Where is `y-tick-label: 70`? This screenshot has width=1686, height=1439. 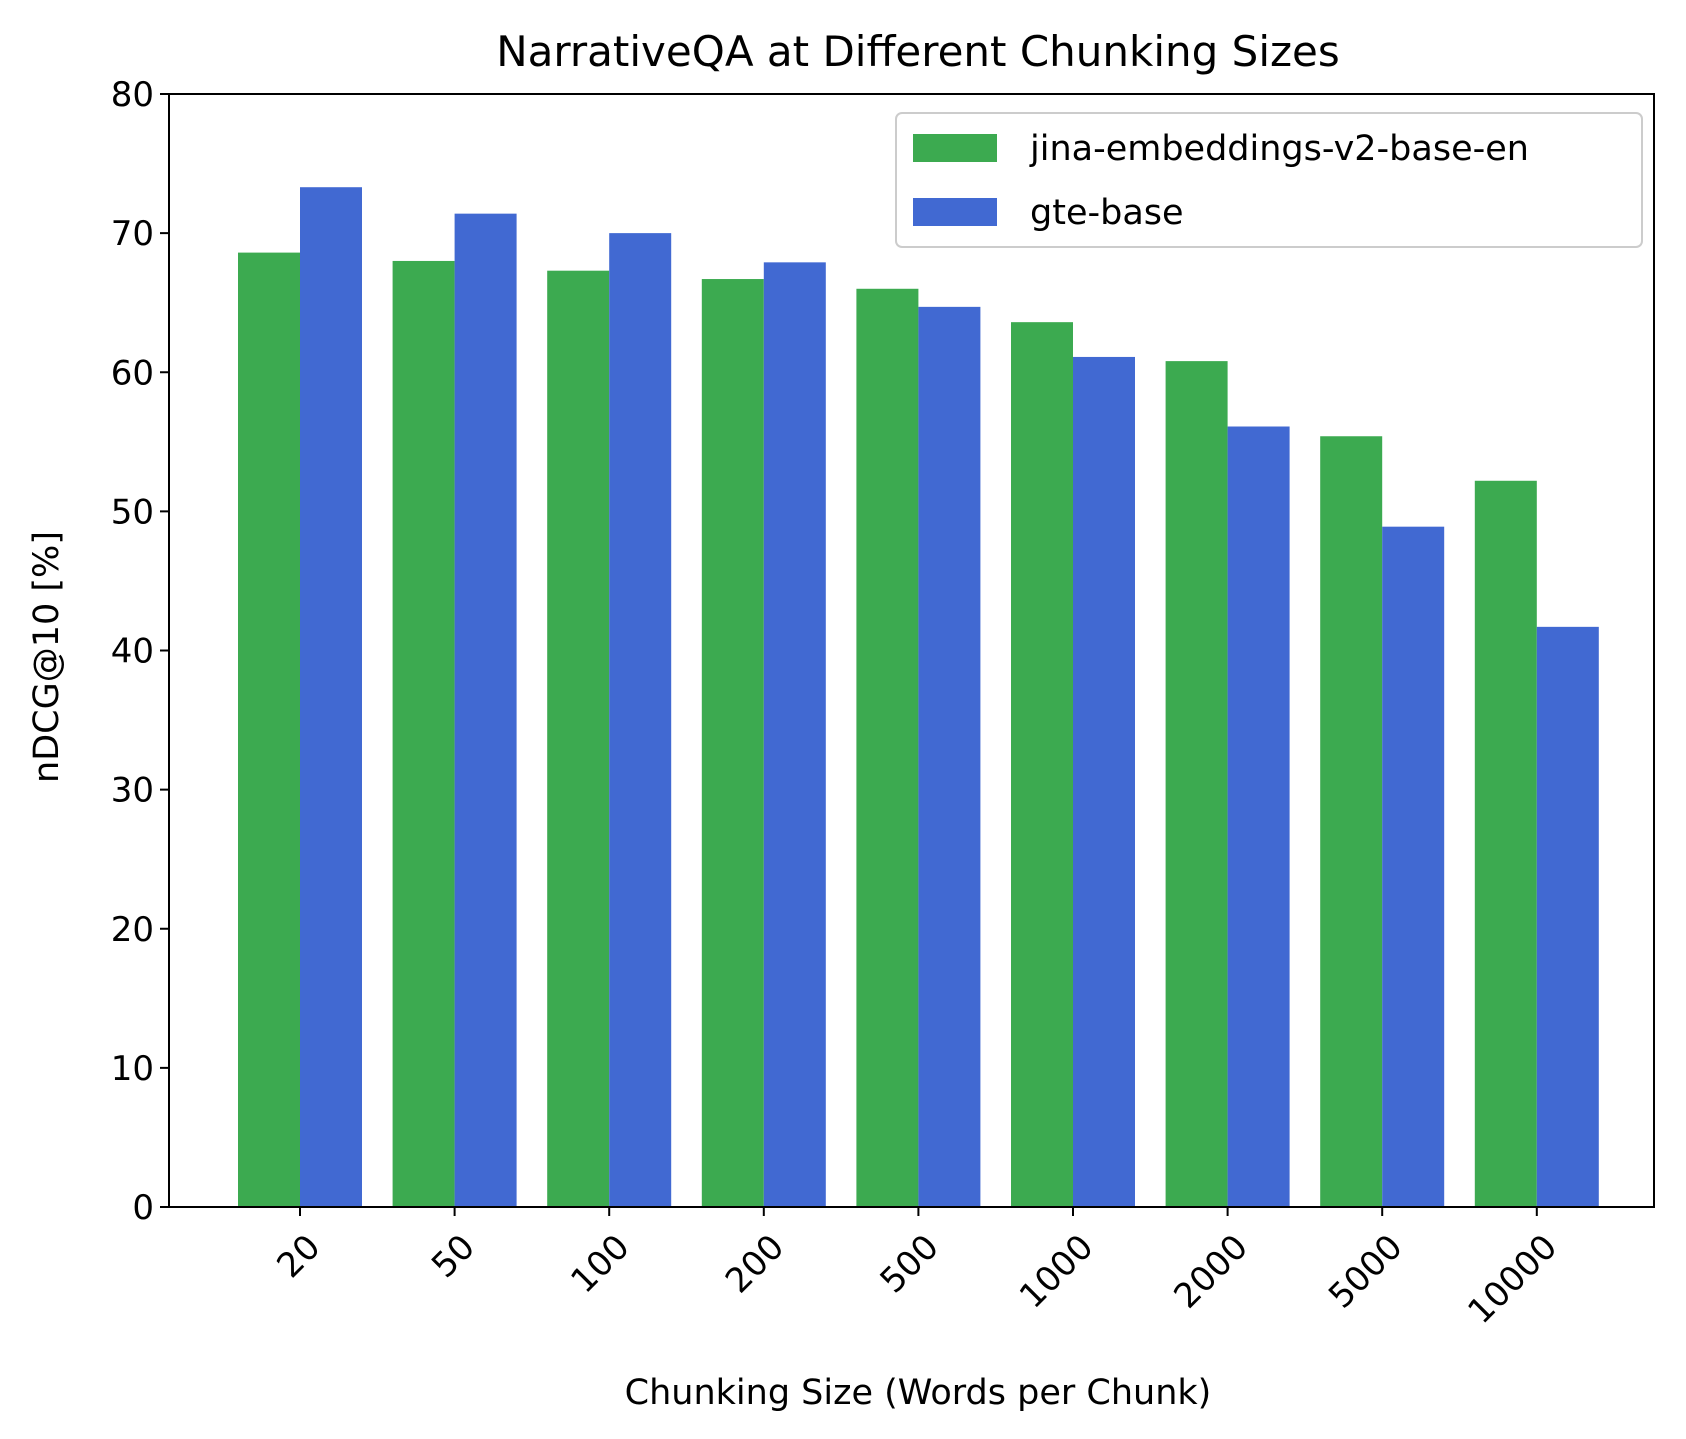 y-tick-label: 70 is located at coordinates (132, 234).